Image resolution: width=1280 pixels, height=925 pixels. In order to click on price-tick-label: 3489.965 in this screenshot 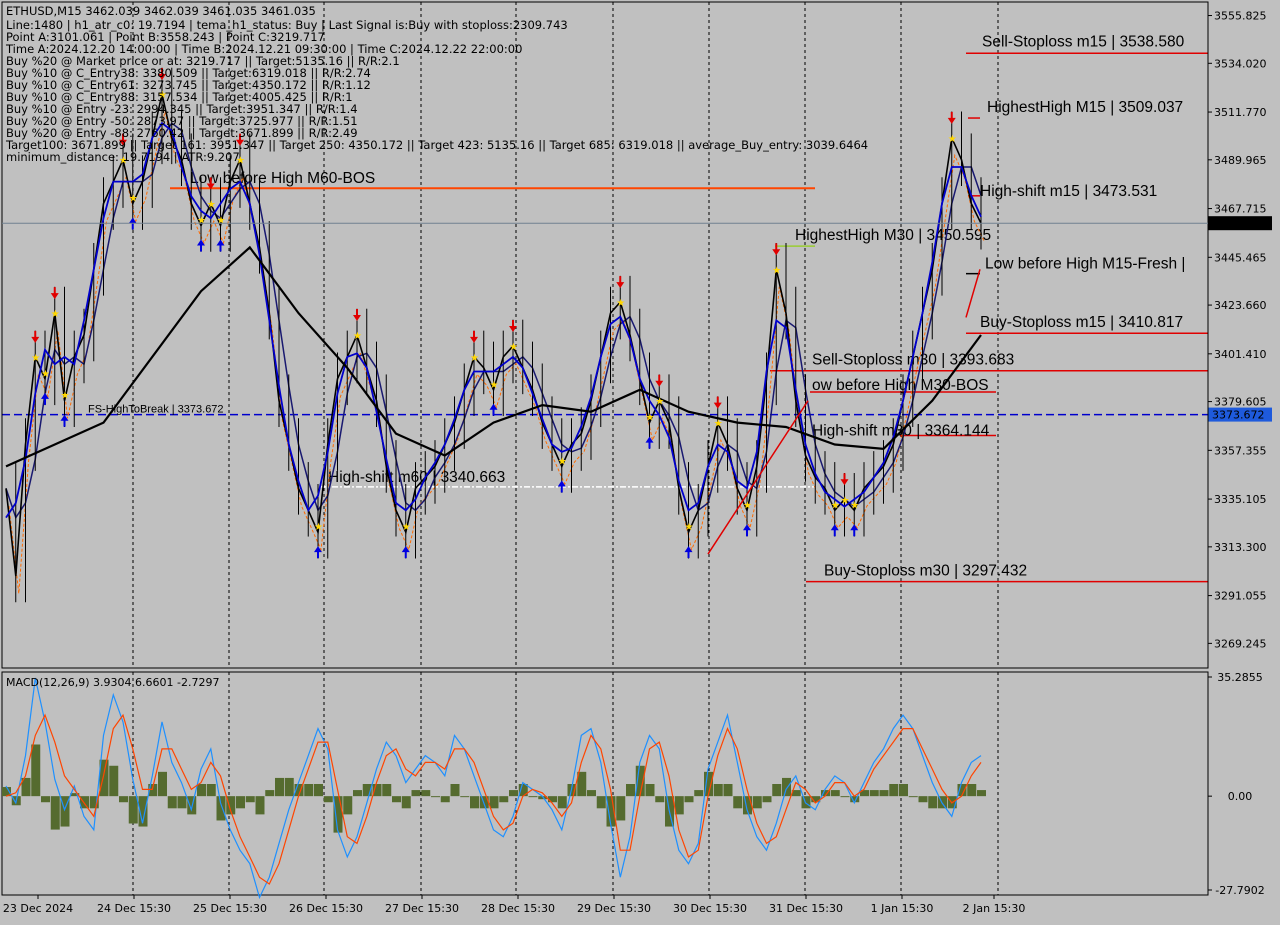, I will do `click(1240, 160)`.